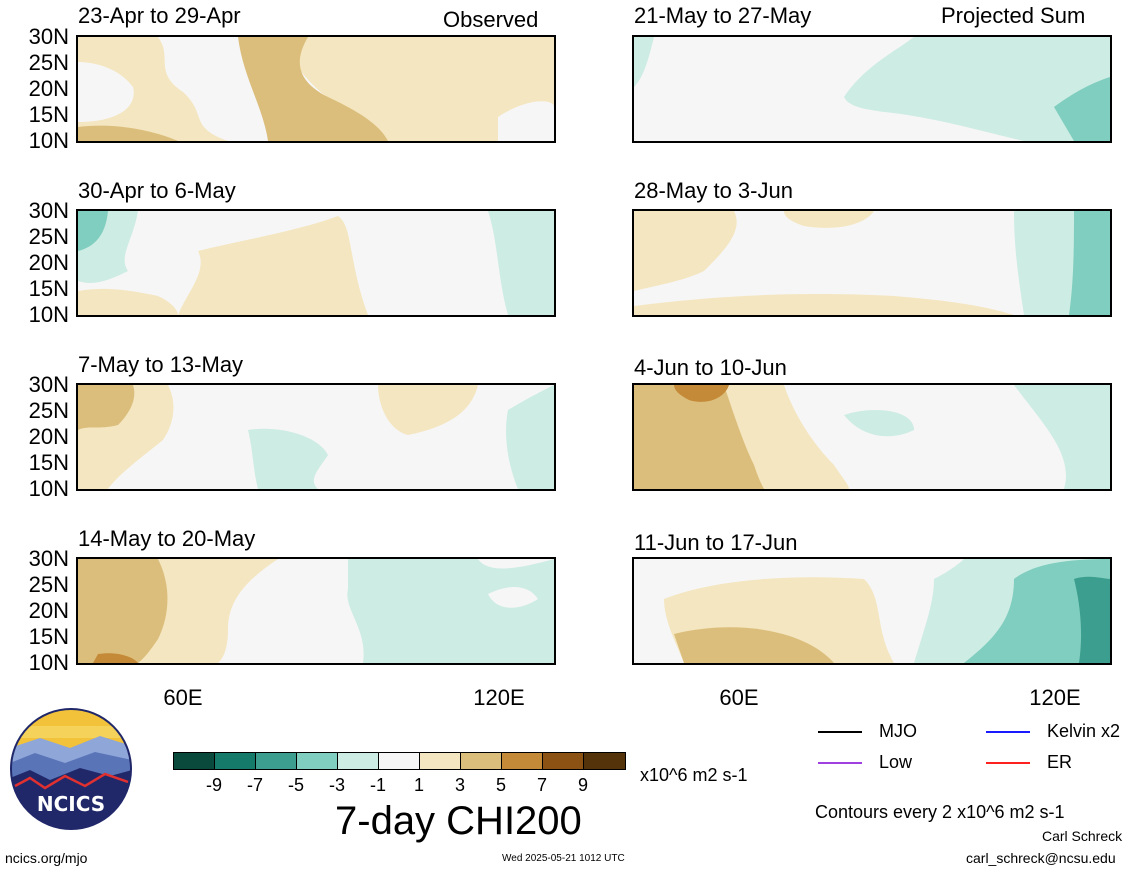 Image resolution: width=1135 pixels, height=872 pixels. I want to click on logo-text: NCICS, so click(71, 804).